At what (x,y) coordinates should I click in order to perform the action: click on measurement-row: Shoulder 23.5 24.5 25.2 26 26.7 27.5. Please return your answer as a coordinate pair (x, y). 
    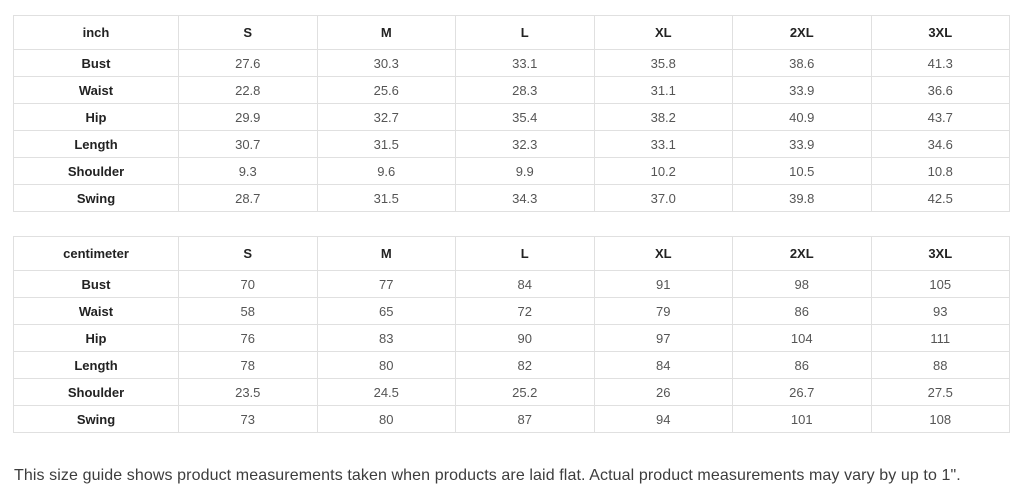
    Looking at the image, I should click on (511, 392).